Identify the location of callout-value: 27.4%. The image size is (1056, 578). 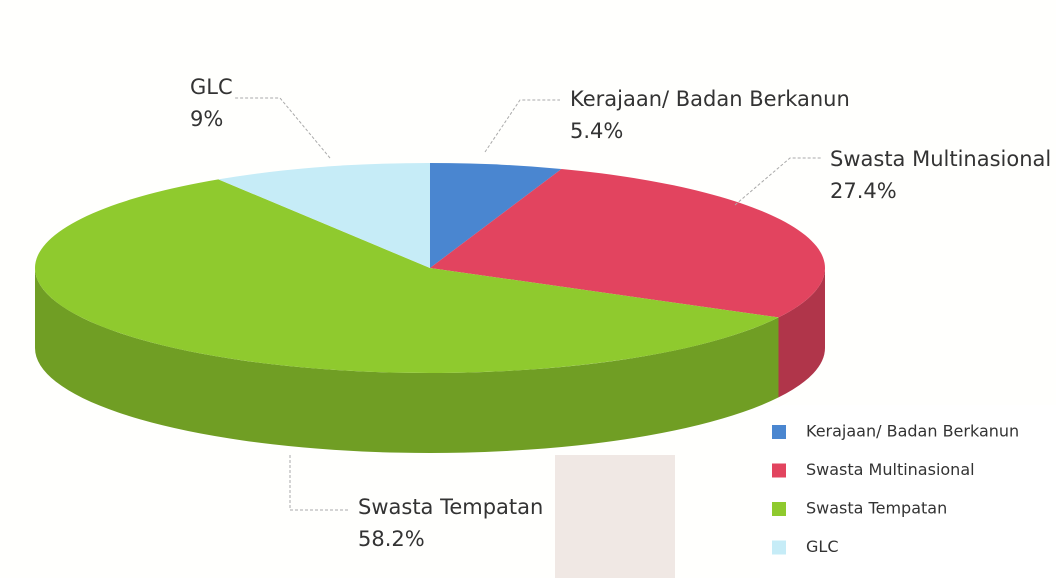
(863, 191).